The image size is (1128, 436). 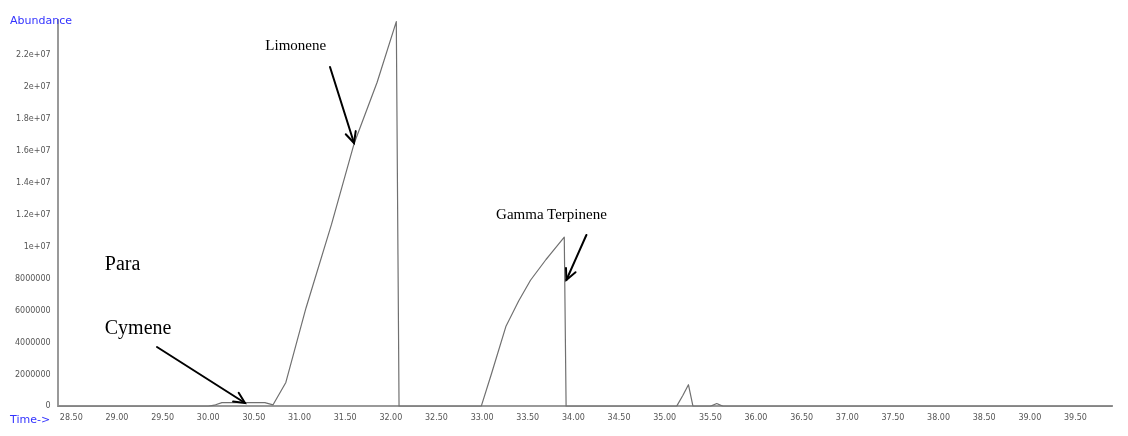 I want to click on y-tick-label: 1.6e+07, so click(x=33, y=151).